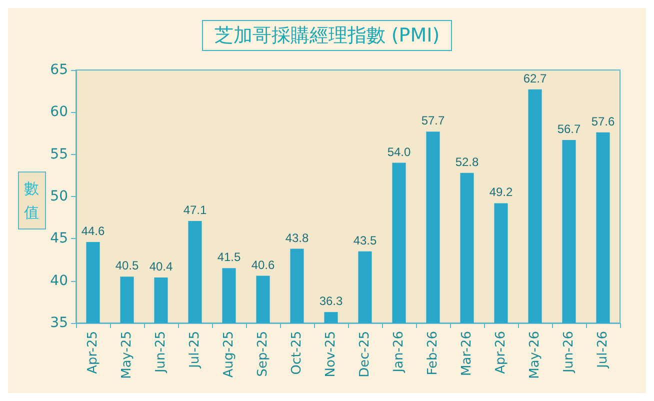  Describe the element at coordinates (331, 301) in the screenshot. I see `data-label: 36.3` at that location.